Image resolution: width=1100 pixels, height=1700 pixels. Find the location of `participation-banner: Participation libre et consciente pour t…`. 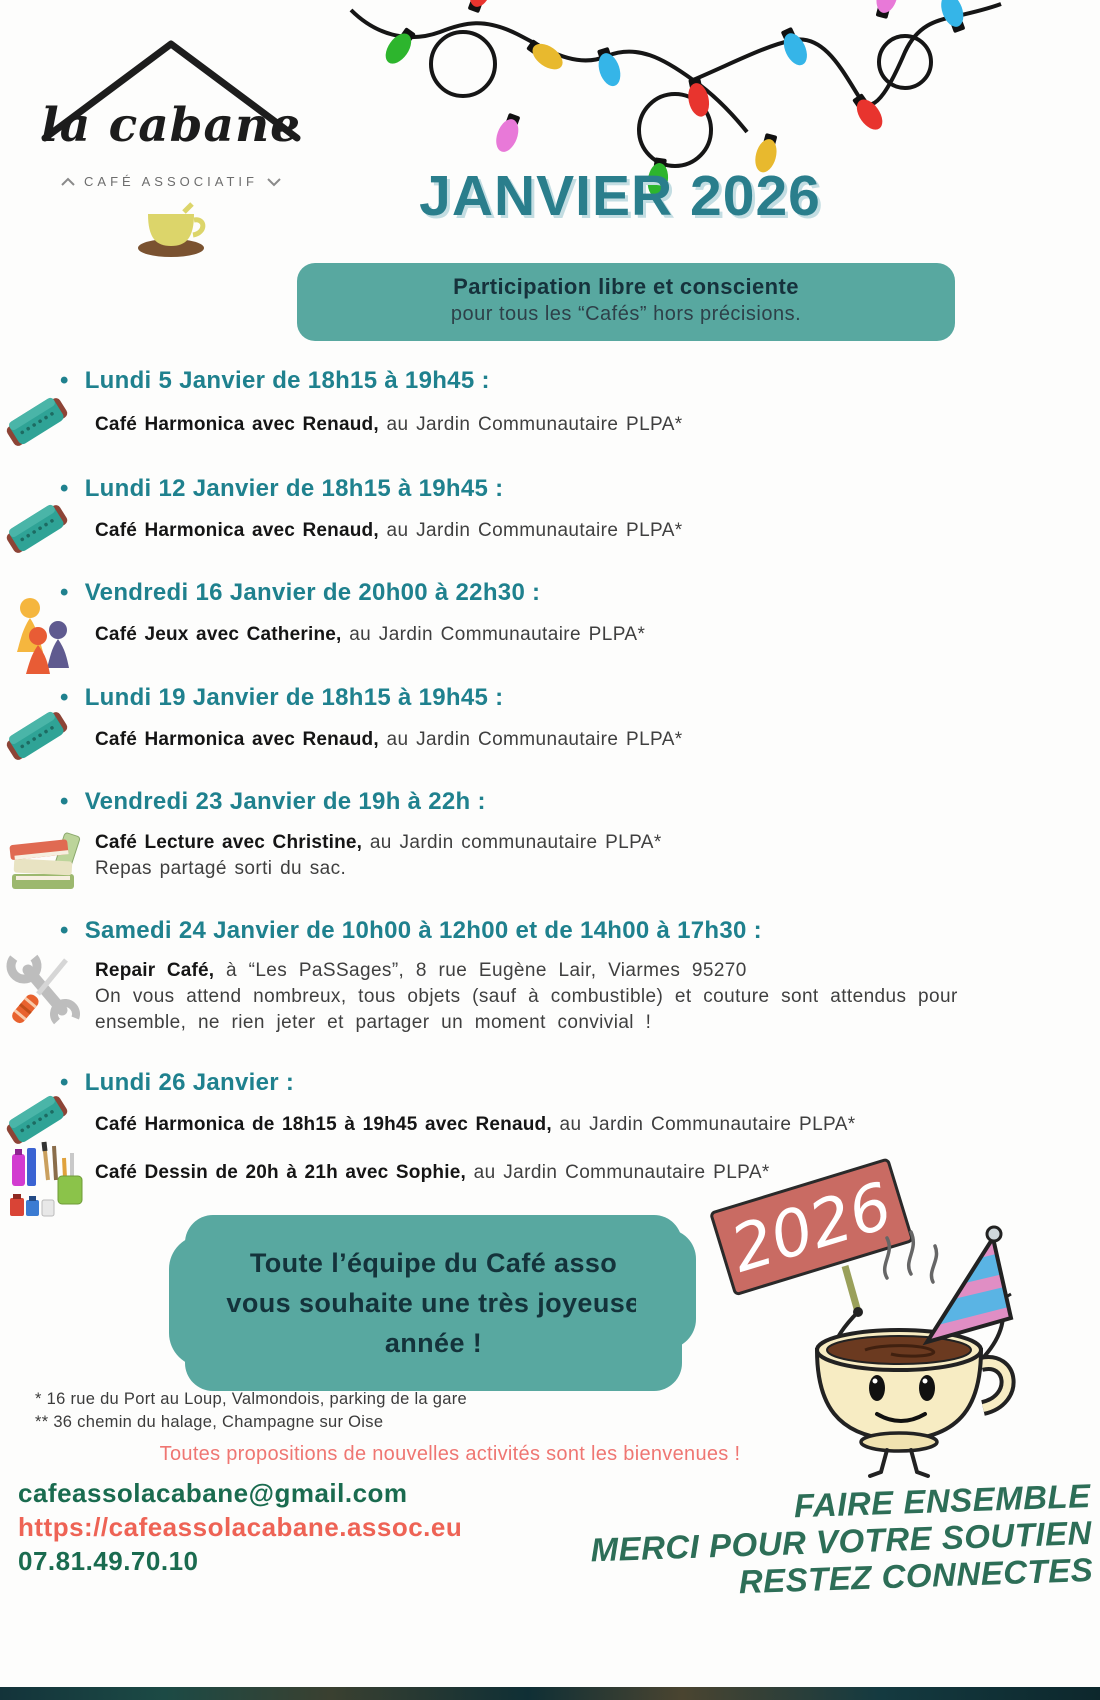

participation-banner: Participation libre et consciente pour t… is located at coordinates (626, 302).